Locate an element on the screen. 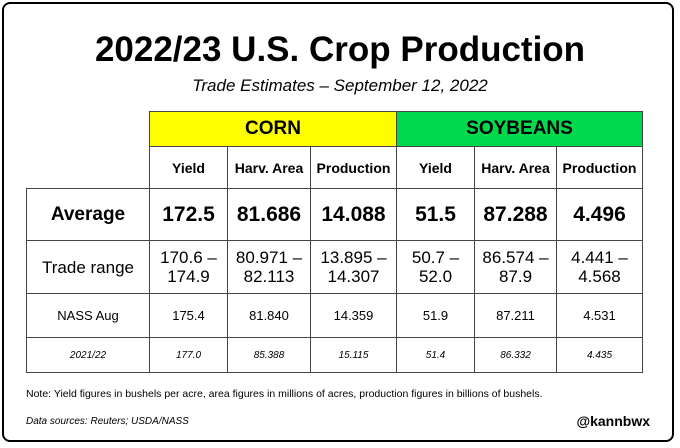 This screenshot has height=448, width=680. table-cell: 4.441 –4.568 is located at coordinates (599, 267).